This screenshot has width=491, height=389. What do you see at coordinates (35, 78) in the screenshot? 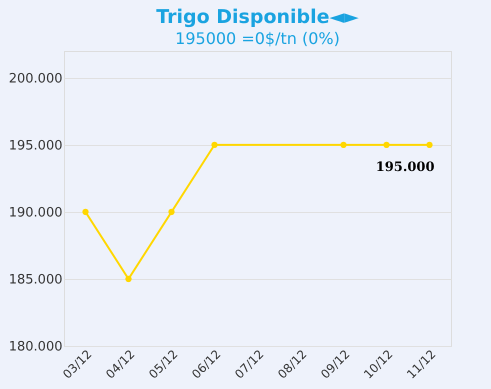
I see `y-tick-label: 200.000` at bounding box center [35, 78].